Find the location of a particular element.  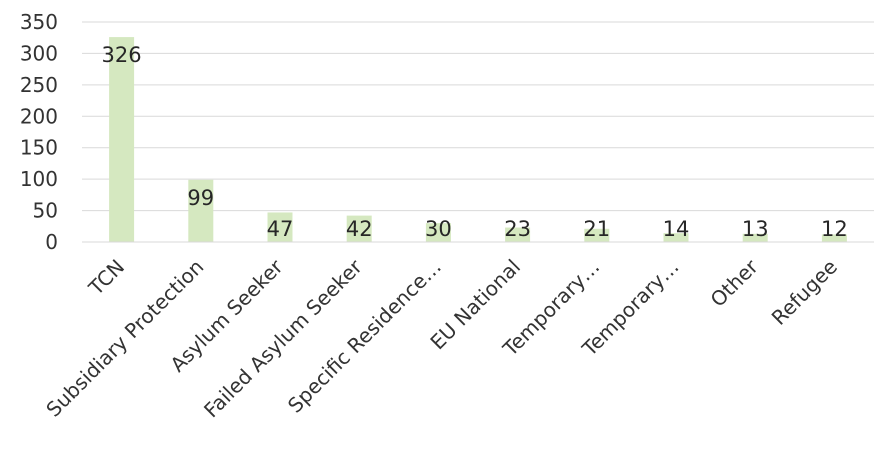

y-tick-label: 300 is located at coordinates (39, 53).